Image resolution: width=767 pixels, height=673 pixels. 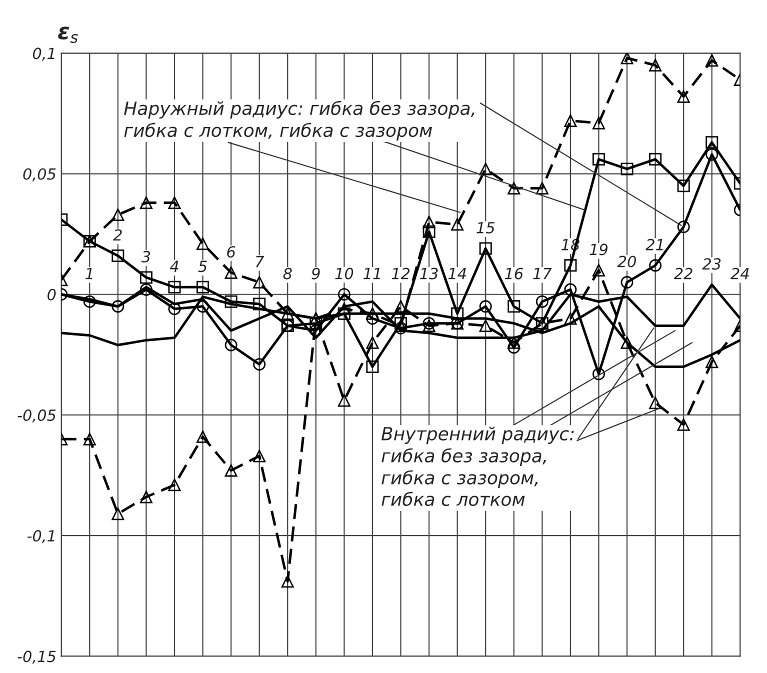 What do you see at coordinates (145, 256) in the screenshot?
I see `x-tick-label: 3` at bounding box center [145, 256].